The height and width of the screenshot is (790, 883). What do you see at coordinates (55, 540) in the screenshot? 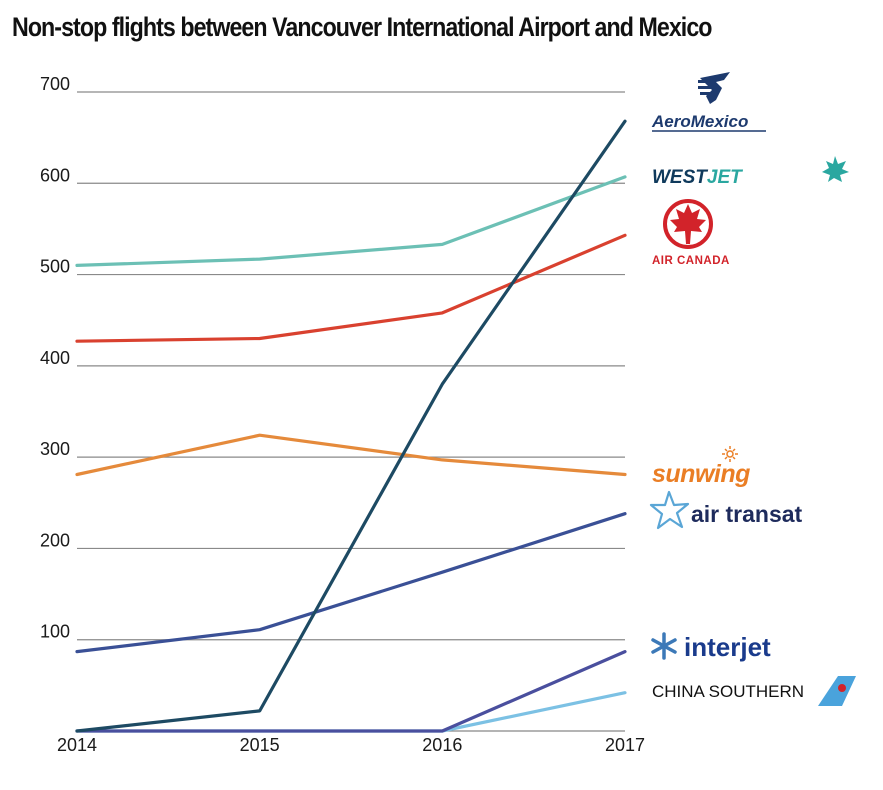
I see `y-tick-label: 200` at bounding box center [55, 540].